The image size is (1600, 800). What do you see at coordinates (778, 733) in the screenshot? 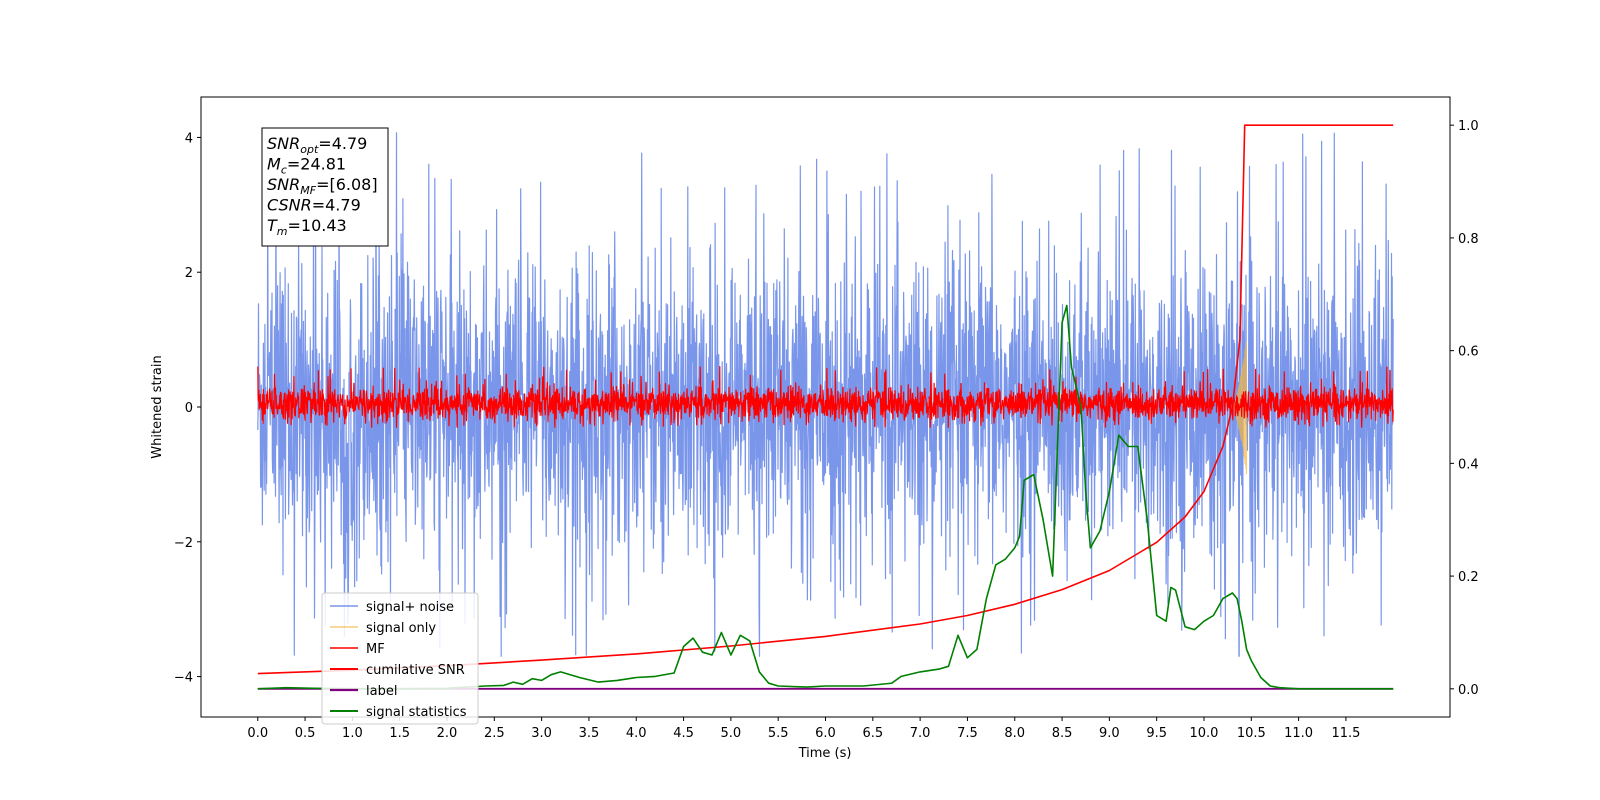
I see `x-tick-label: 5.5` at bounding box center [778, 733].